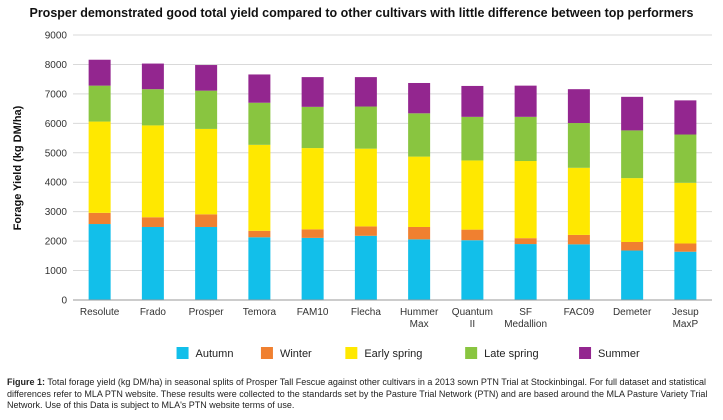 This screenshot has width=723, height=420. Describe the element at coordinates (26, 382) in the screenshot. I see `caption-lead: Figure 1:` at that location.